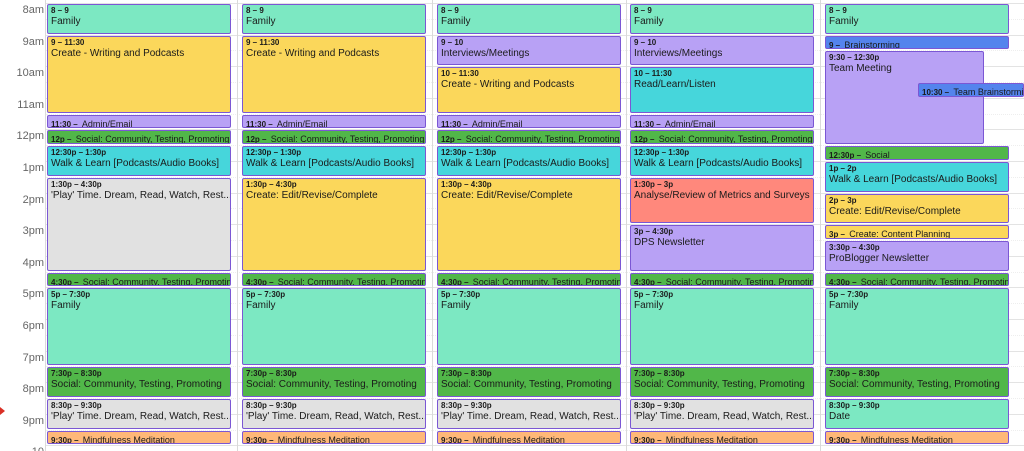  What do you see at coordinates (255, 10) in the screenshot?
I see `event-time: 8 – 9` at bounding box center [255, 10].